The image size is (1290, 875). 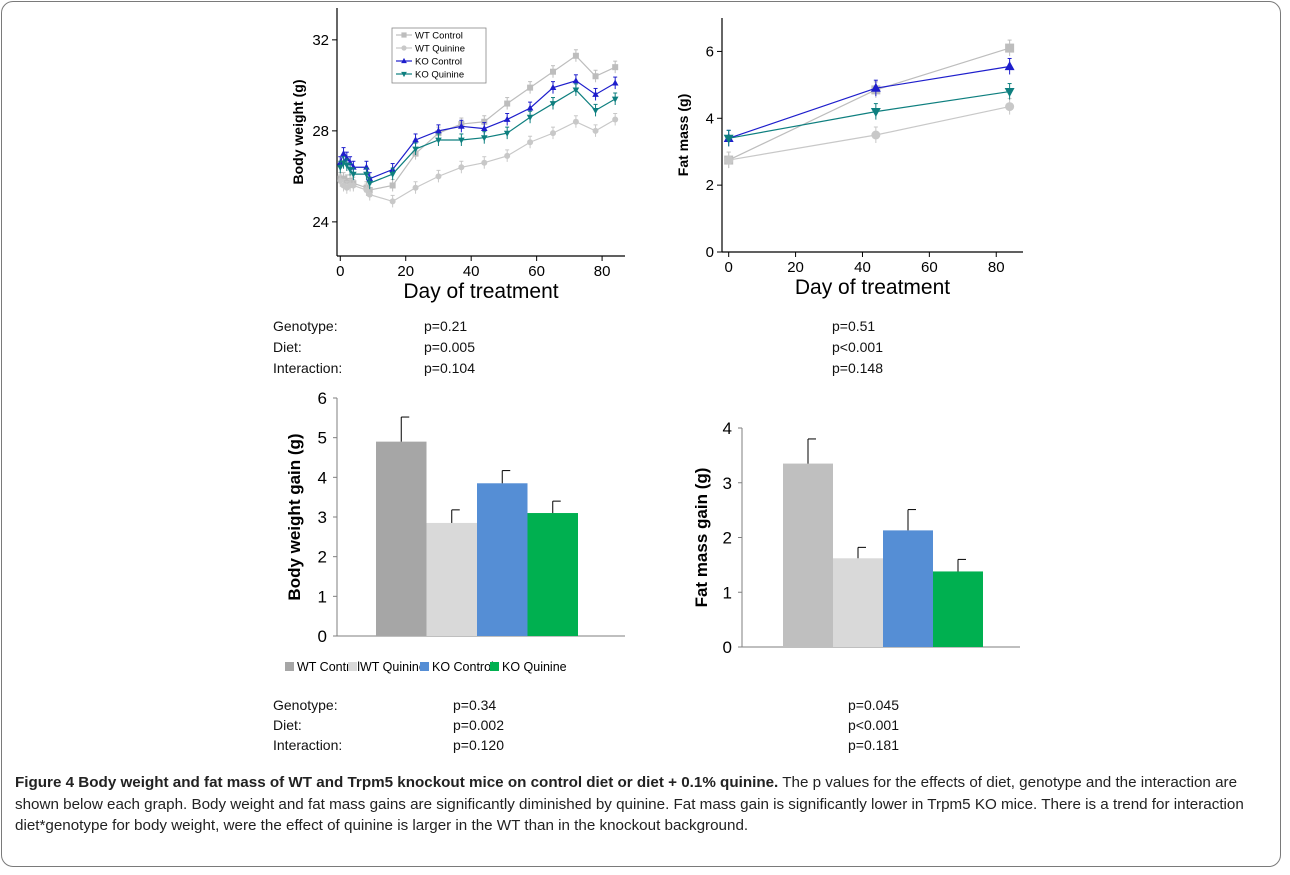 I want to click on fmg-bar-y-tick-1: 1, so click(x=727, y=592).